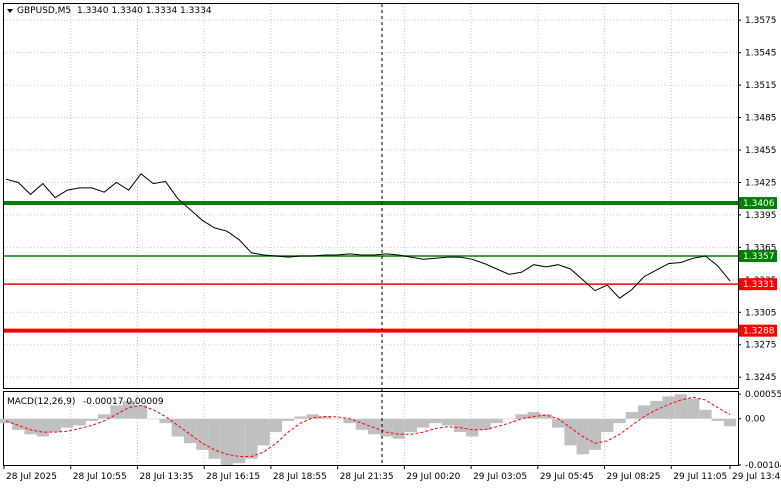 Image resolution: width=781 pixels, height=489 pixels. What do you see at coordinates (761, 216) in the screenshot?
I see `price-tick-label: 1.3395` at bounding box center [761, 216].